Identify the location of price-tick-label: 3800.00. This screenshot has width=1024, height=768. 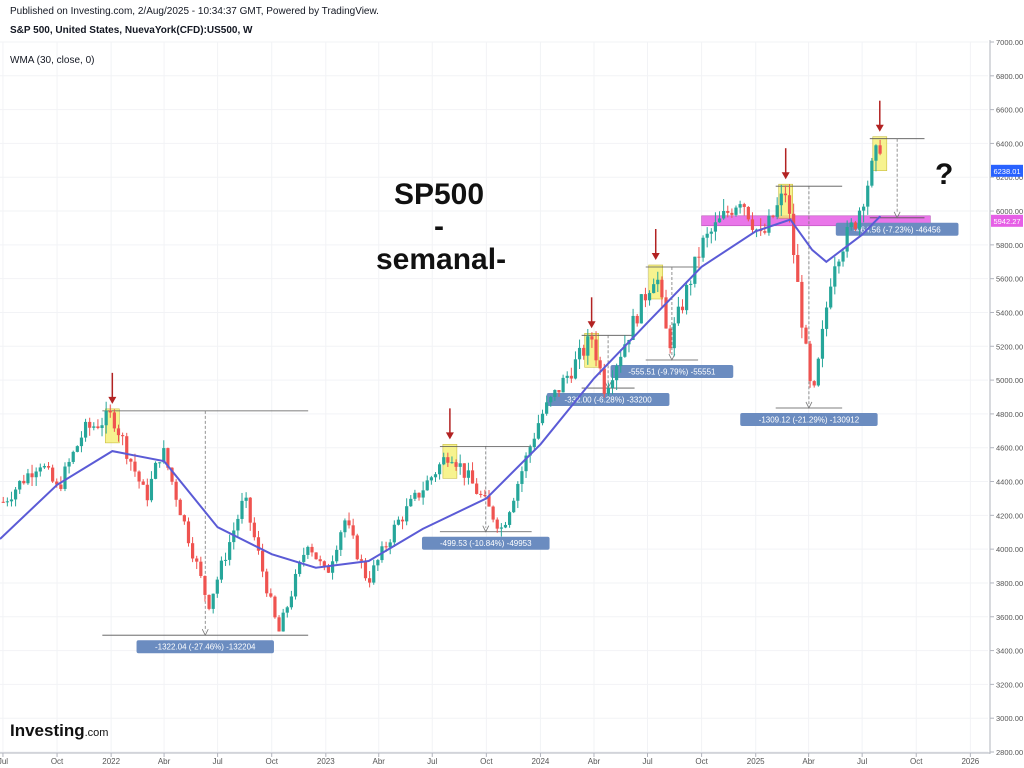
(1009, 583).